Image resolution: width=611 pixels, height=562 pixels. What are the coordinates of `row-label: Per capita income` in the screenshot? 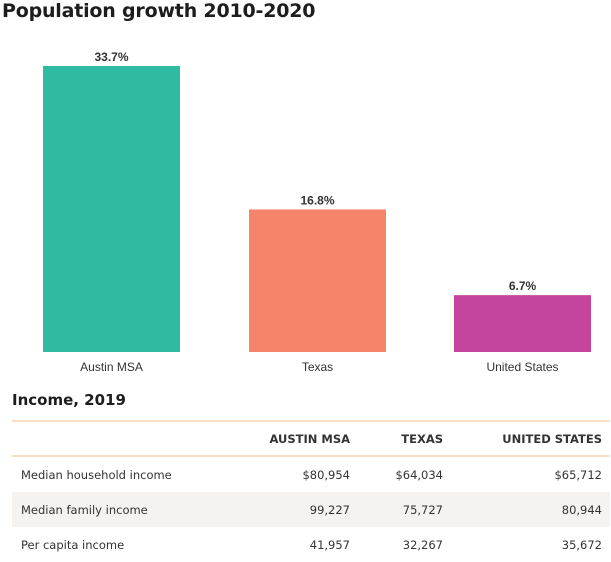 It's located at (73, 544).